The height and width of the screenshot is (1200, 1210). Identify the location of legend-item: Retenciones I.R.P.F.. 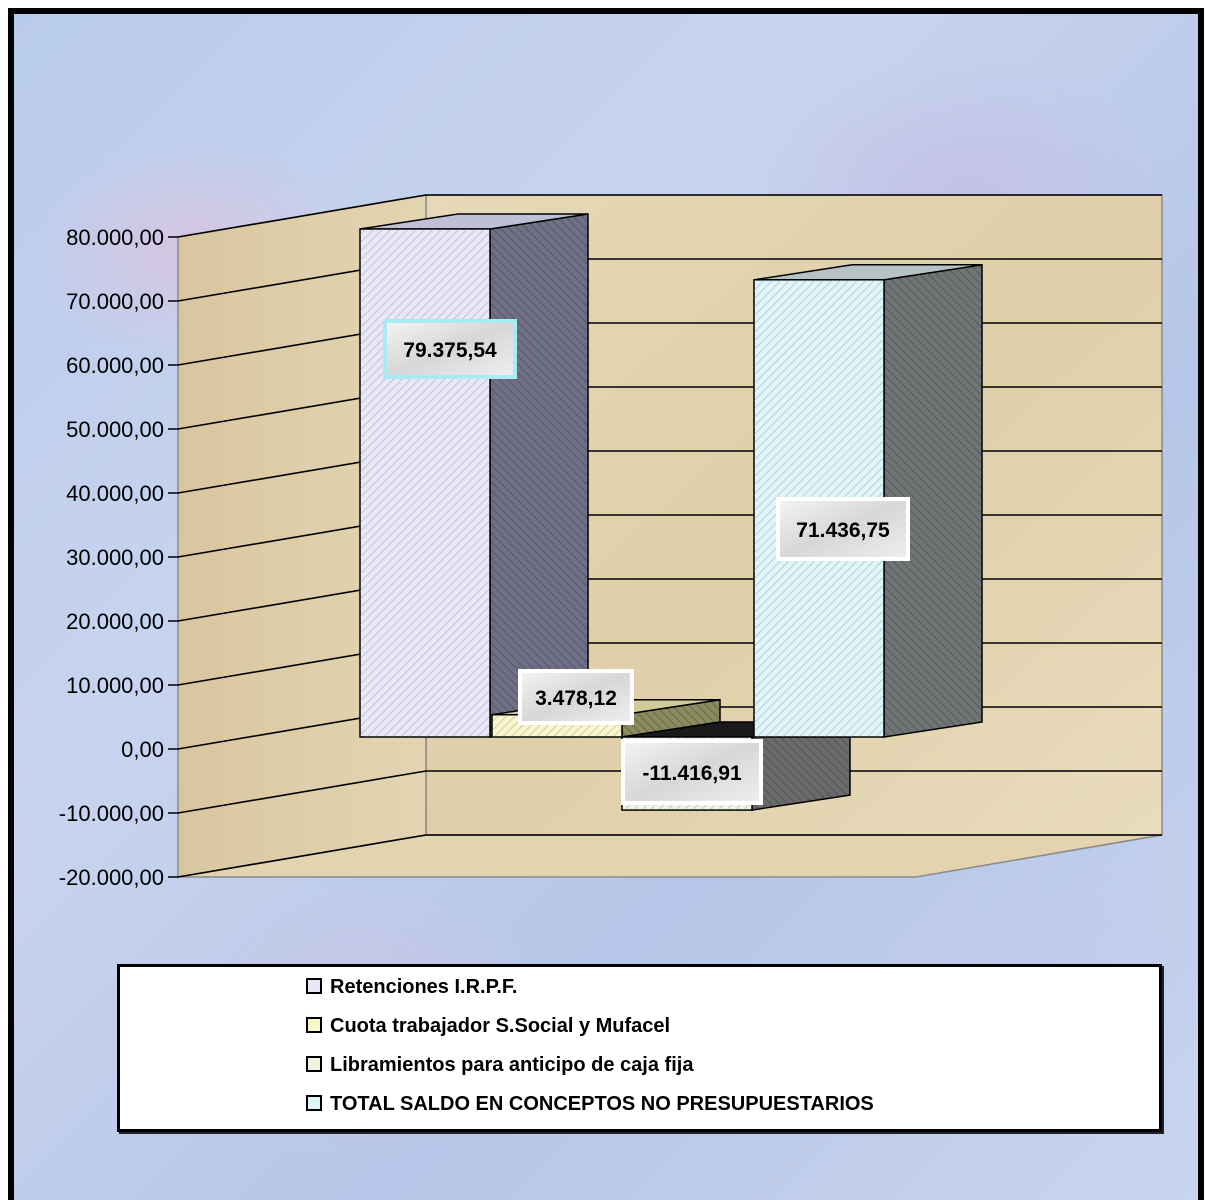
(411, 987).